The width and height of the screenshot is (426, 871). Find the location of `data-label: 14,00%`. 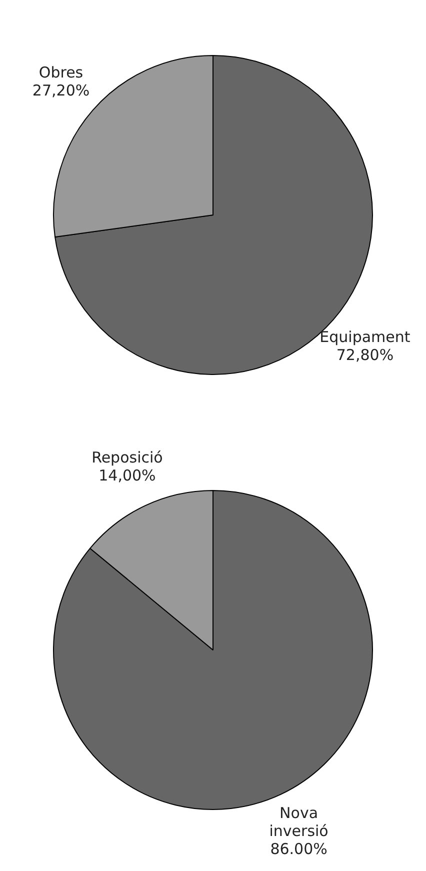

data-label: 14,00% is located at coordinates (127, 475).